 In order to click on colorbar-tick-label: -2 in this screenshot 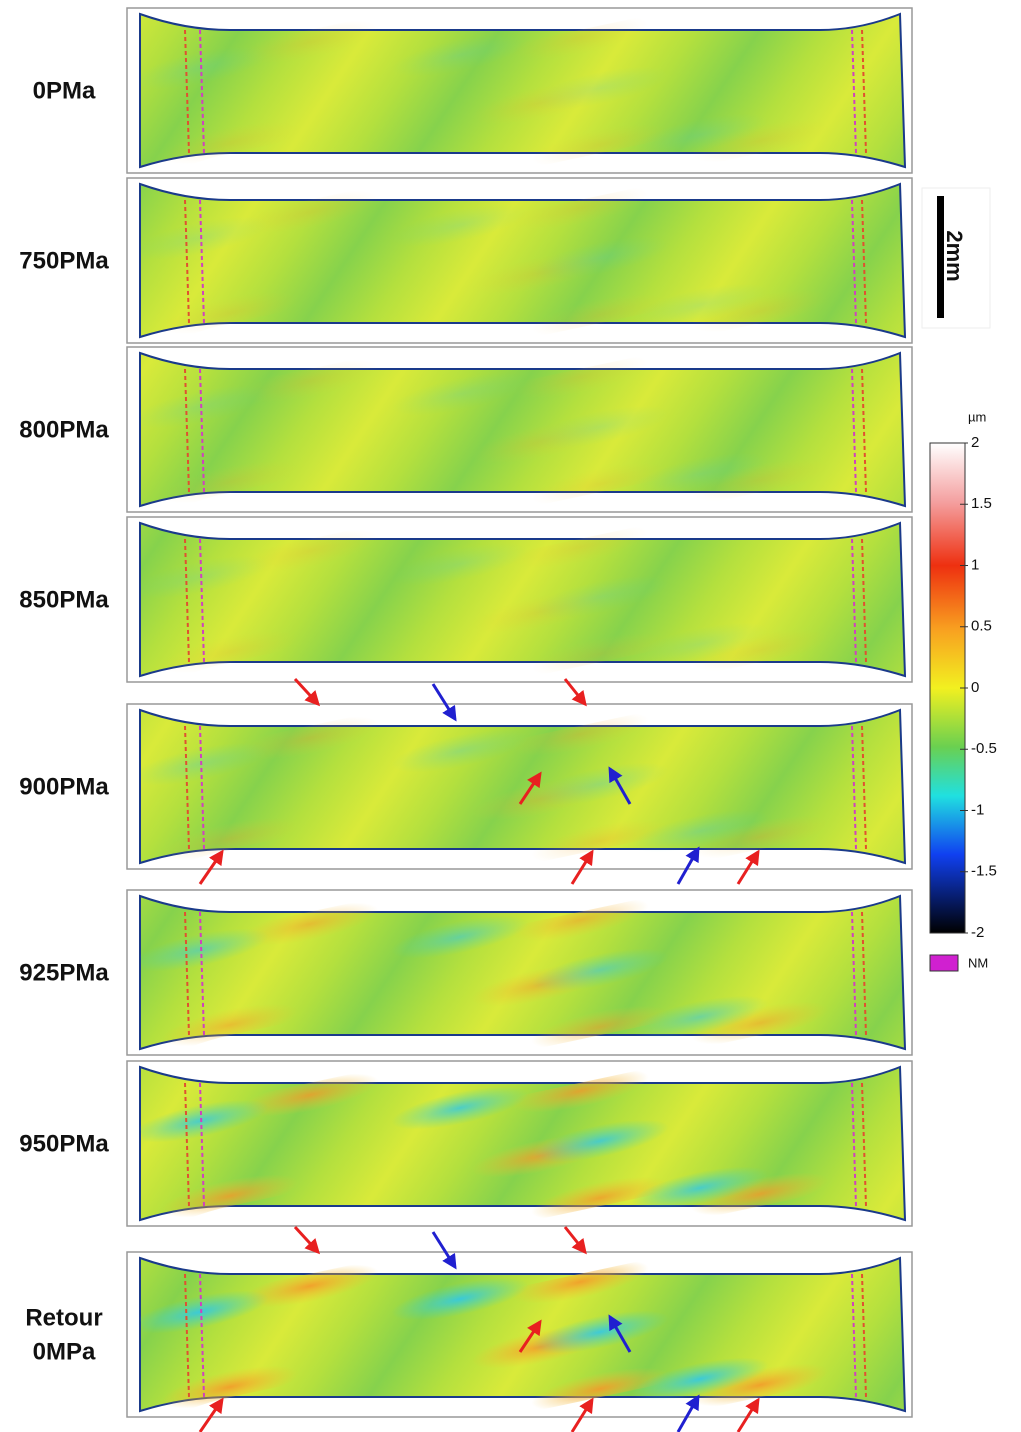, I will do `click(977, 932)`.